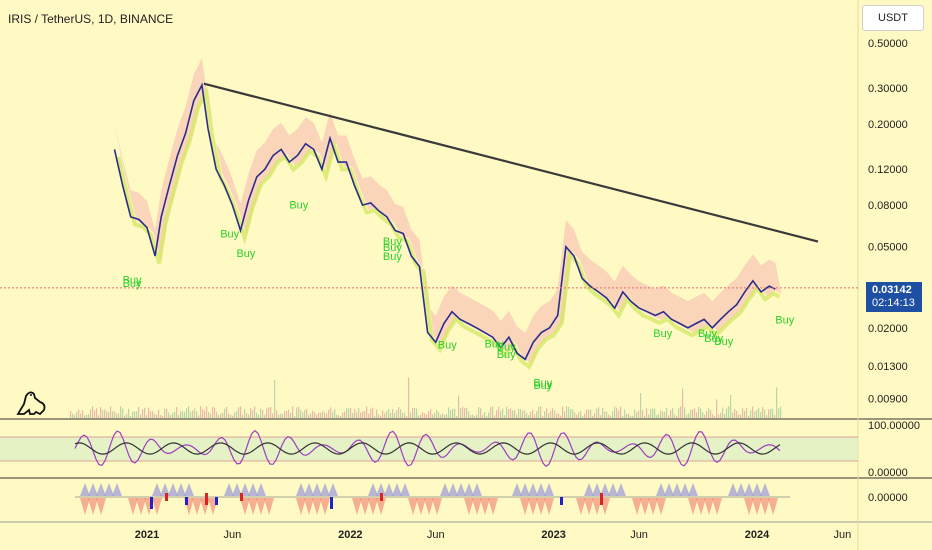 This screenshot has height=550, width=932. Describe the element at coordinates (427, 448) in the screenshot. I see `rsi-line` at that location.